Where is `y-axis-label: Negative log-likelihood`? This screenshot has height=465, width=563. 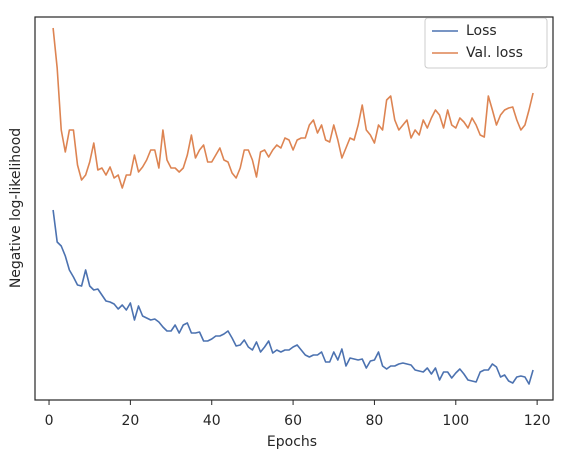
y-axis-label: Negative log-likelihood is located at coordinates (16, 208).